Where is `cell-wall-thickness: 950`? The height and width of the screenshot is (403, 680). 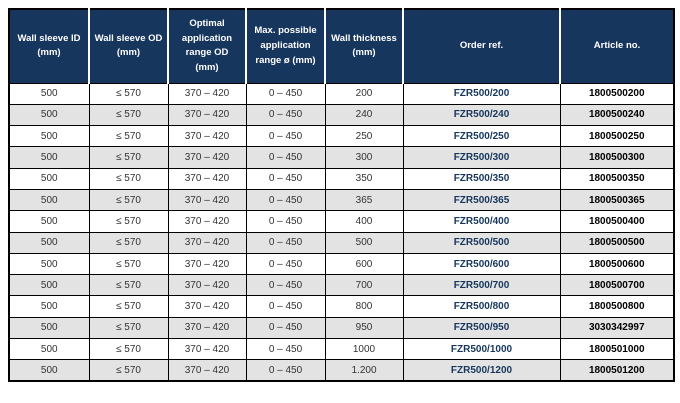
cell-wall-thickness: 950 is located at coordinates (364, 328).